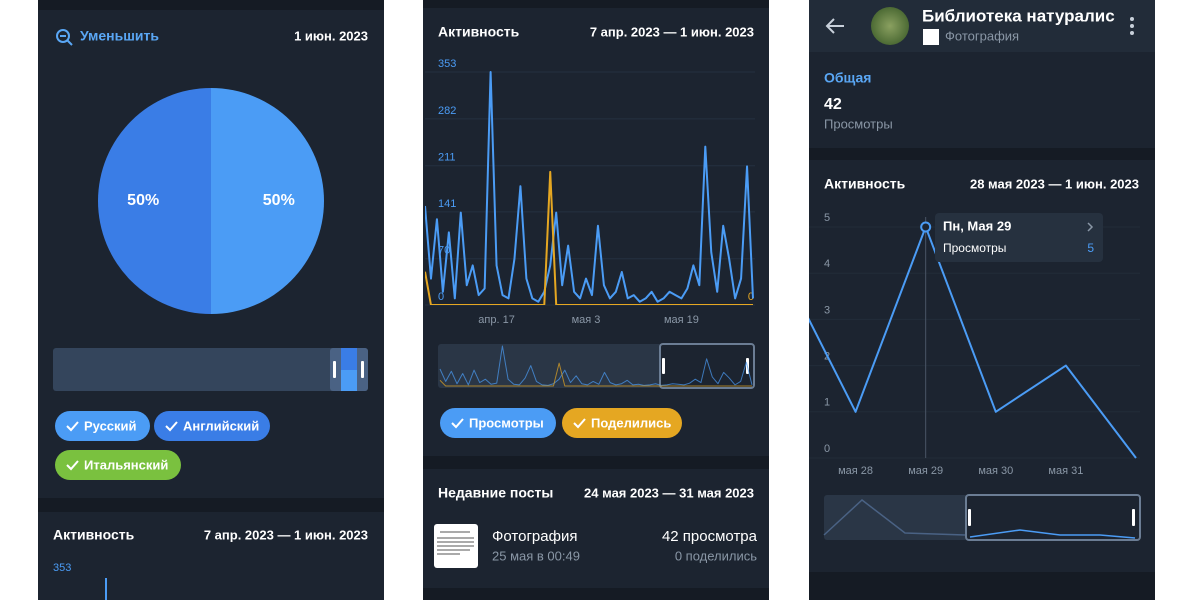 The width and height of the screenshot is (1200, 600). What do you see at coordinates (681, 320) in the screenshot?
I see `x-tick-label: мая 19` at bounding box center [681, 320].